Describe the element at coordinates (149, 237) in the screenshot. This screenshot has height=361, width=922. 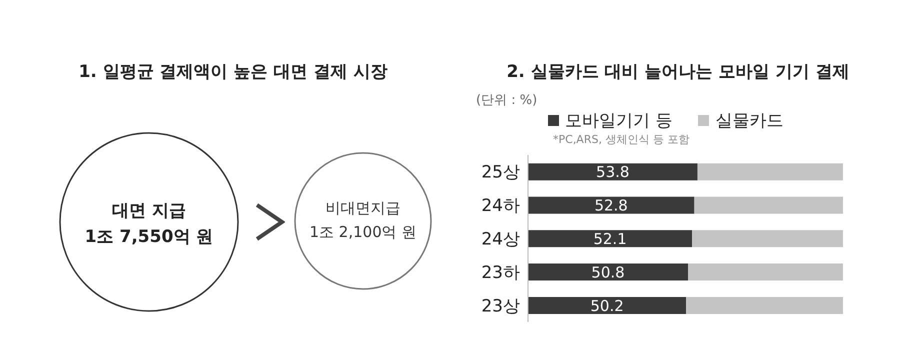
I see `text: 1조 7,550억 원` at that location.